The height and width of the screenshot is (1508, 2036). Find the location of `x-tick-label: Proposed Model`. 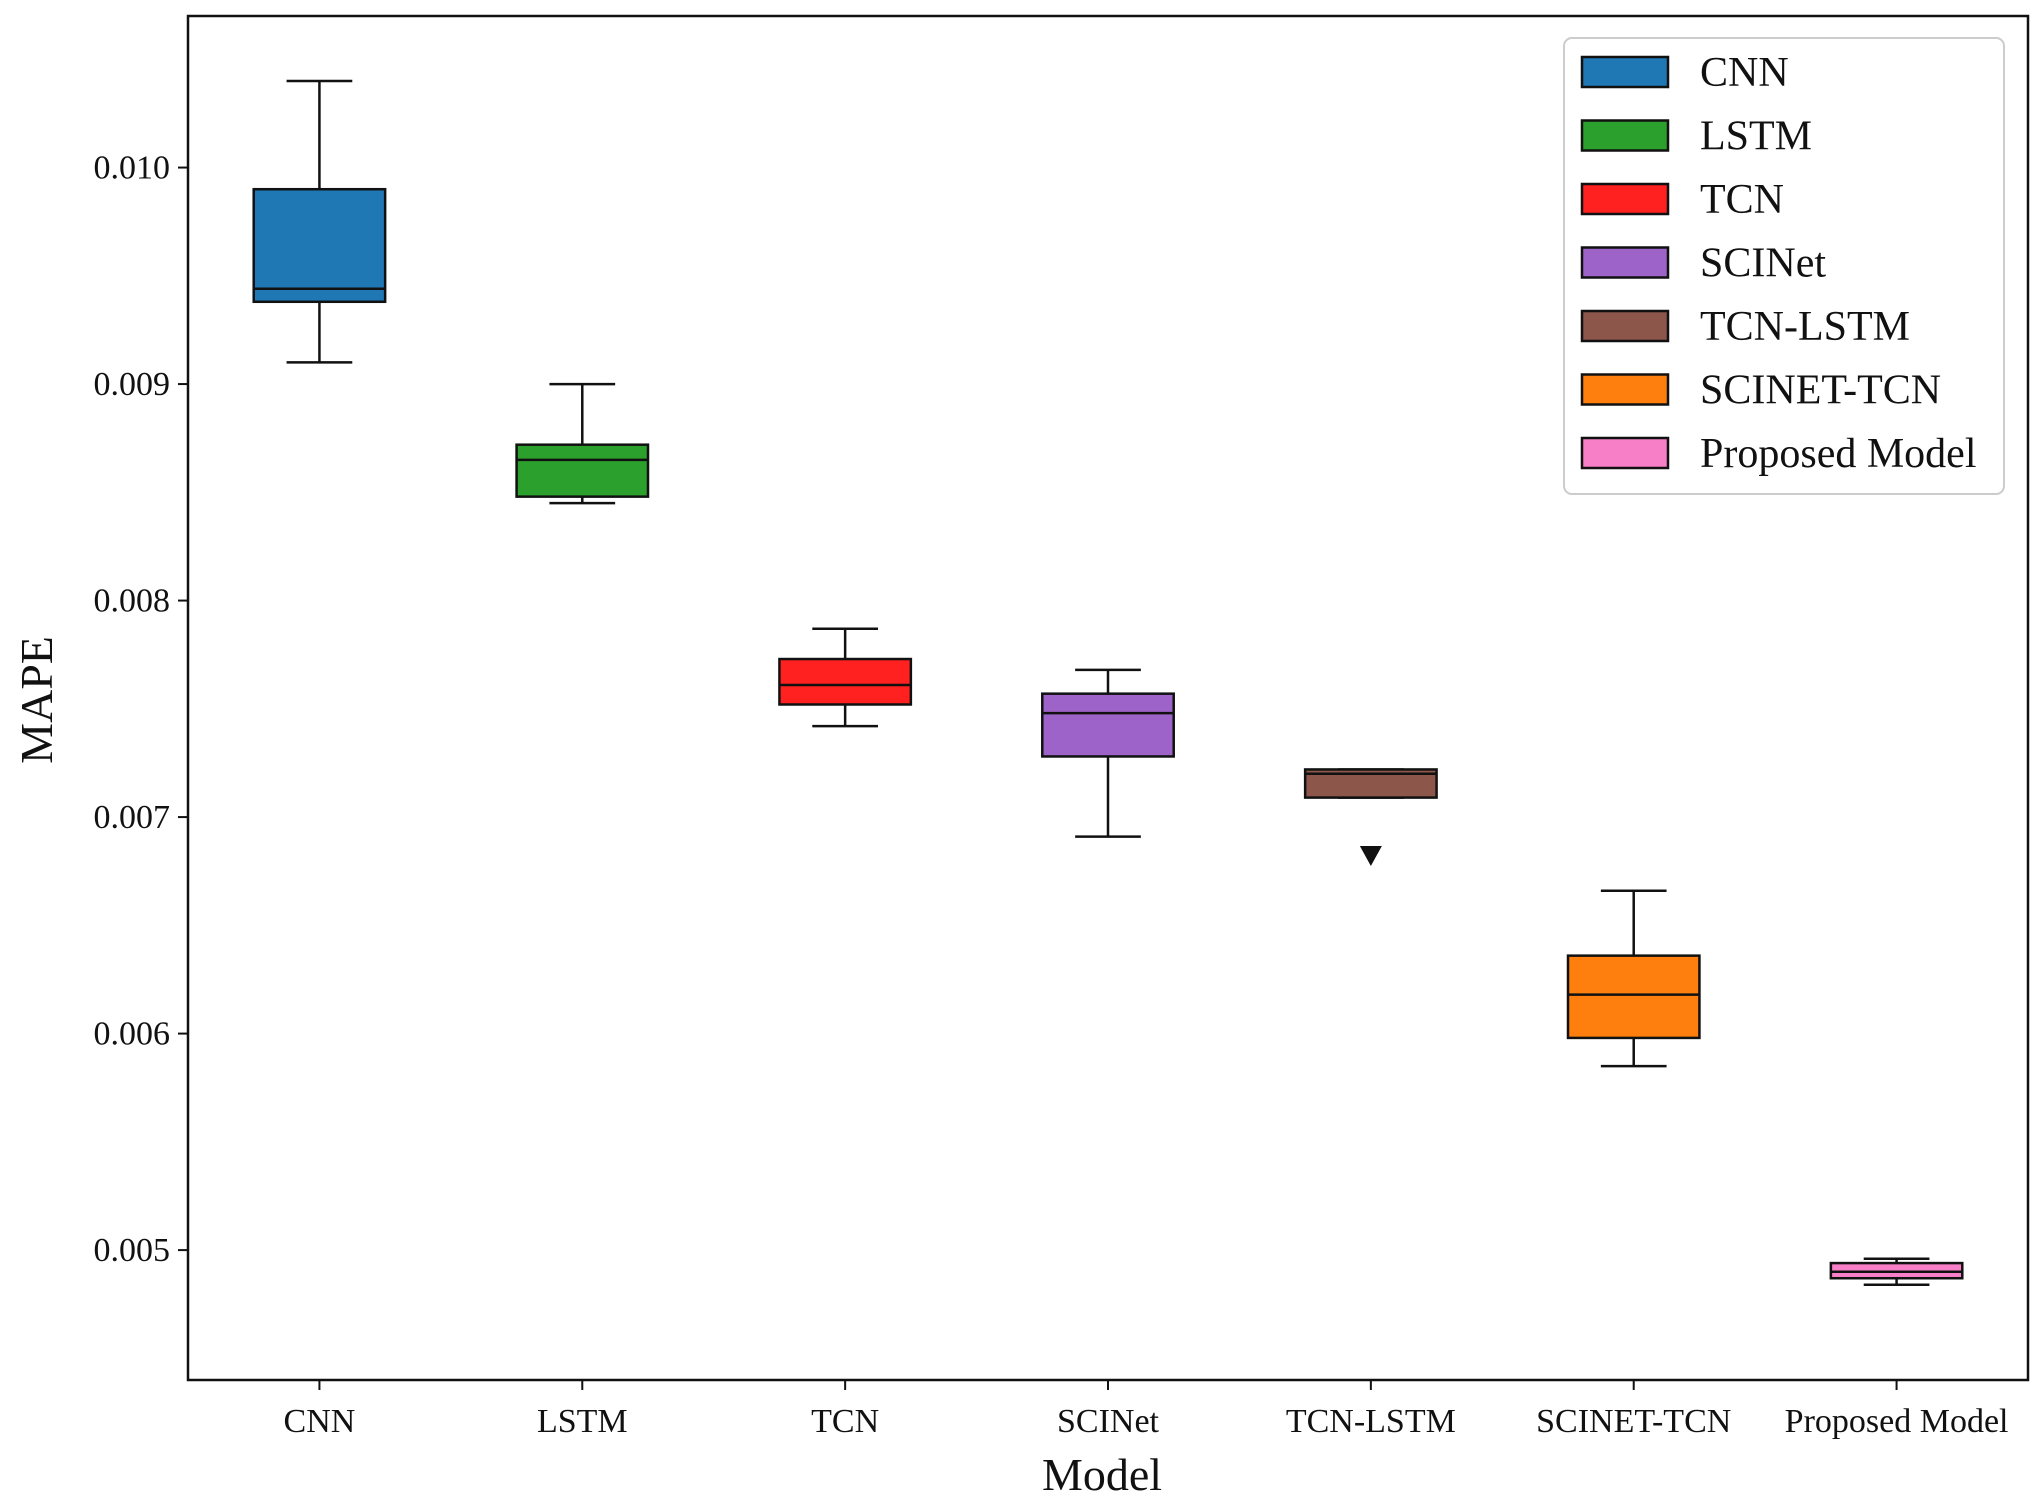

x-tick-label: Proposed Model is located at coordinates (1897, 1421).